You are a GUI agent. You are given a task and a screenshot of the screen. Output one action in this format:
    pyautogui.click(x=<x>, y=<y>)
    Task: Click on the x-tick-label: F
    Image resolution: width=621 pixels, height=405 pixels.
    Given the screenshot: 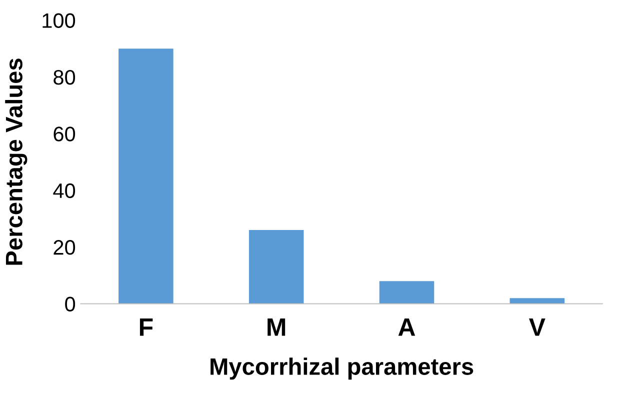 What is the action you would take?
    pyautogui.click(x=146, y=327)
    